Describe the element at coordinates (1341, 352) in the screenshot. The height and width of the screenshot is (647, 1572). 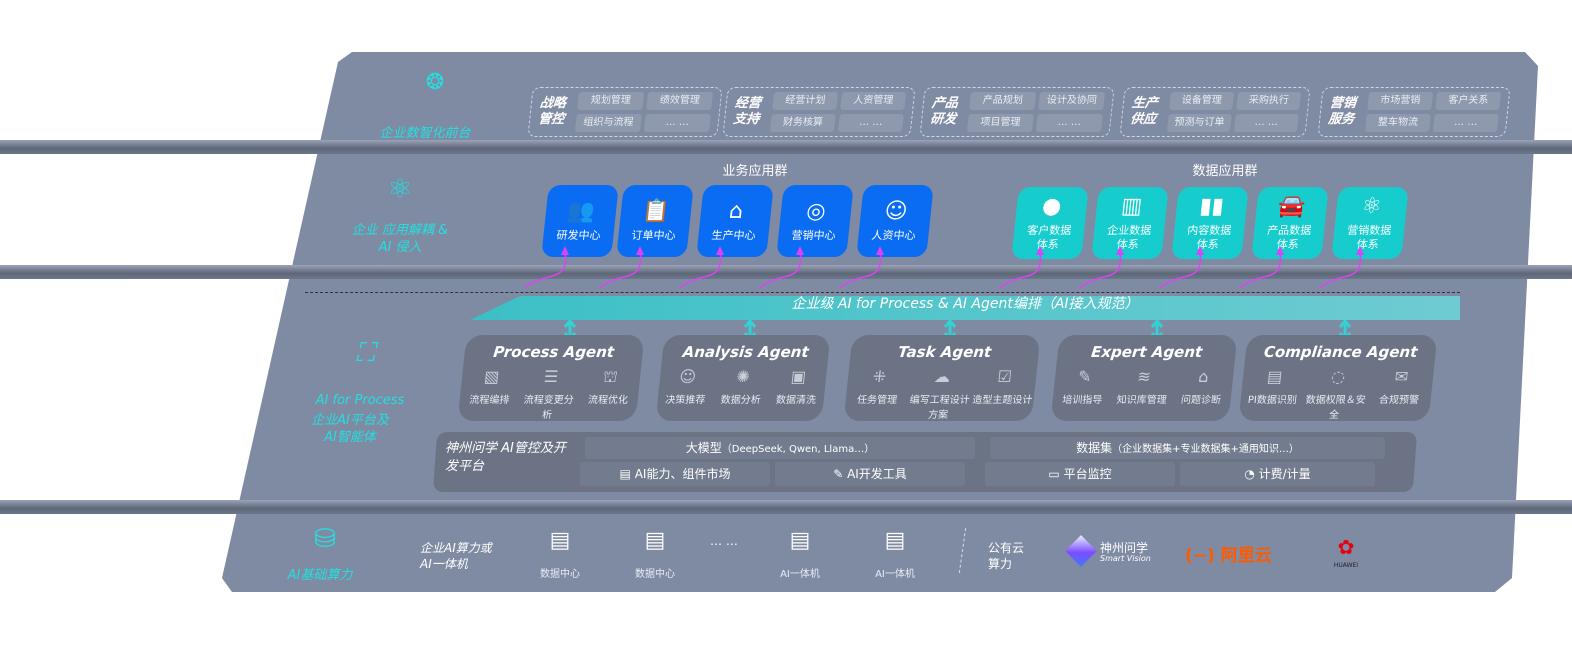
I see `agent-title: Compliance Agent` at that location.